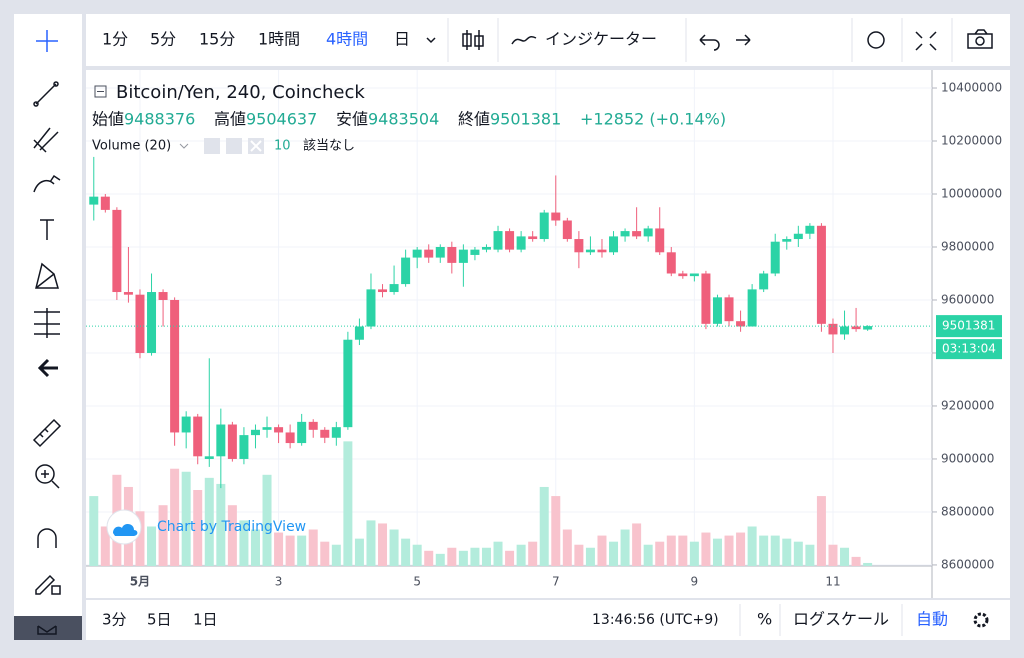 This screenshot has height=658, width=1024. Describe the element at coordinates (184, 146) in the screenshot. I see `volume-dropdown` at that location.